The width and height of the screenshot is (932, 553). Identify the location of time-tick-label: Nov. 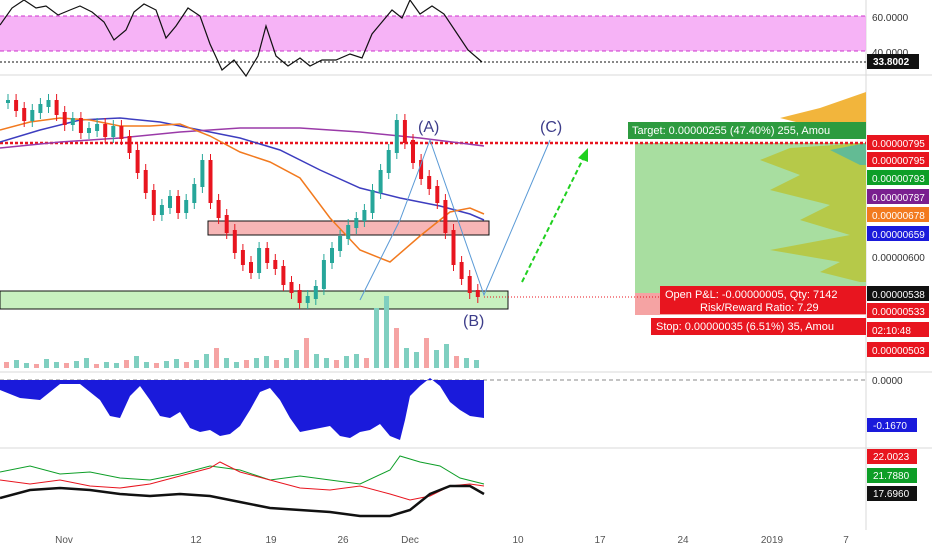
(64, 540).